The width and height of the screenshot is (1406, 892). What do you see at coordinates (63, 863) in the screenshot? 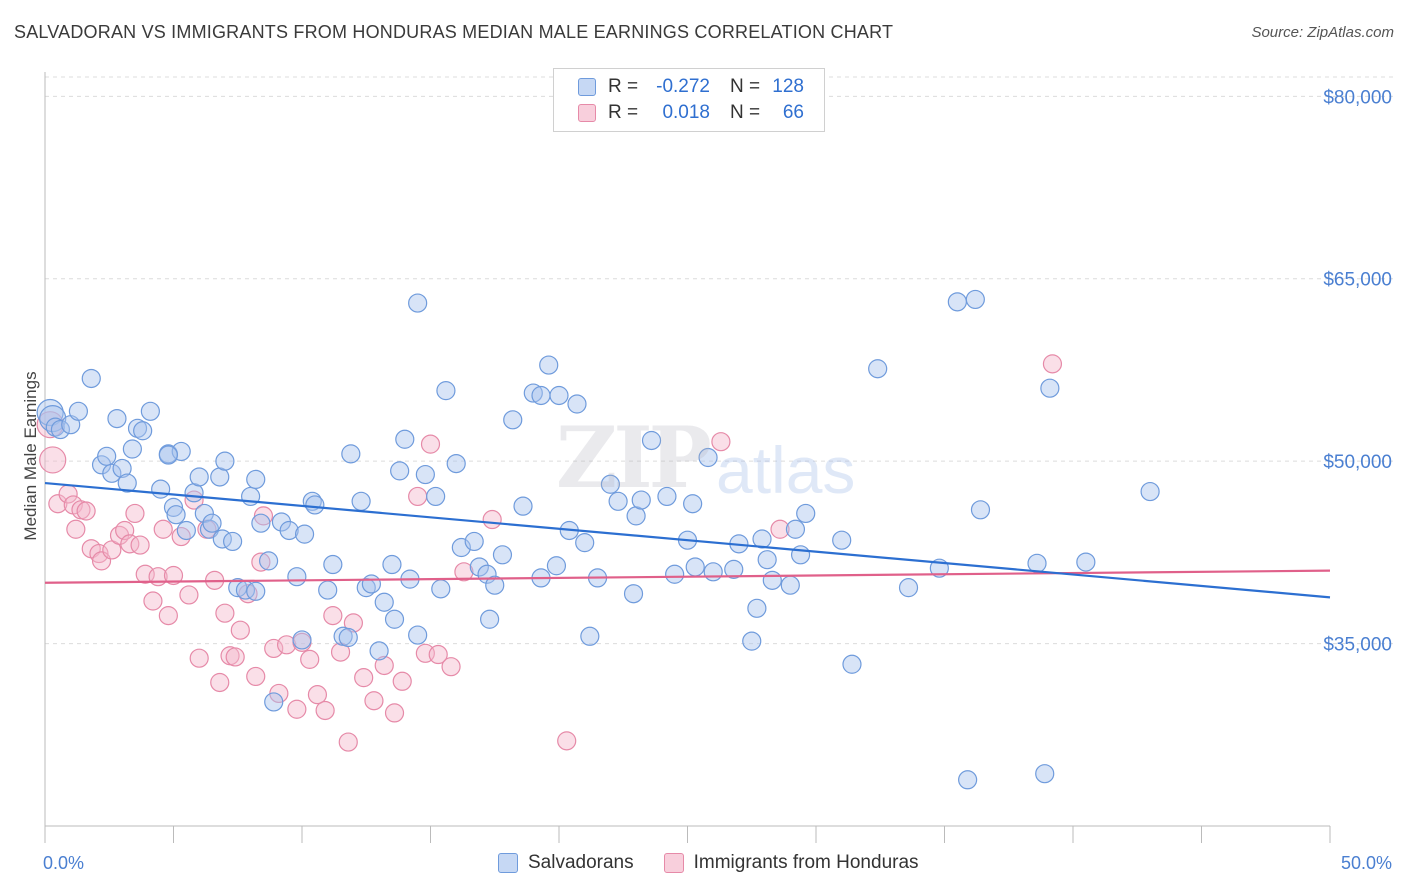
I see `x-tick-label: 0.0%` at bounding box center [63, 863].